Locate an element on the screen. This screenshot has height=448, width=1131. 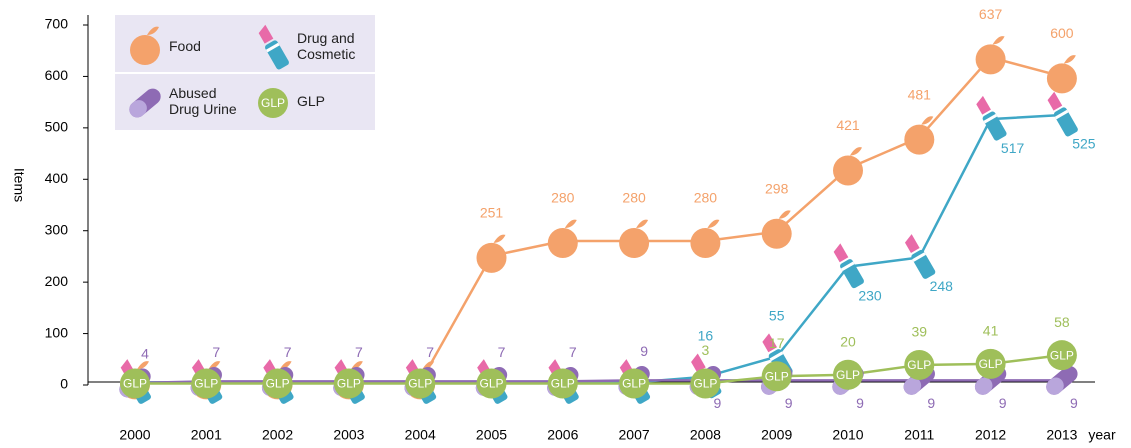
legend-item: Drug and Cosmetic is located at coordinates (315, 46).